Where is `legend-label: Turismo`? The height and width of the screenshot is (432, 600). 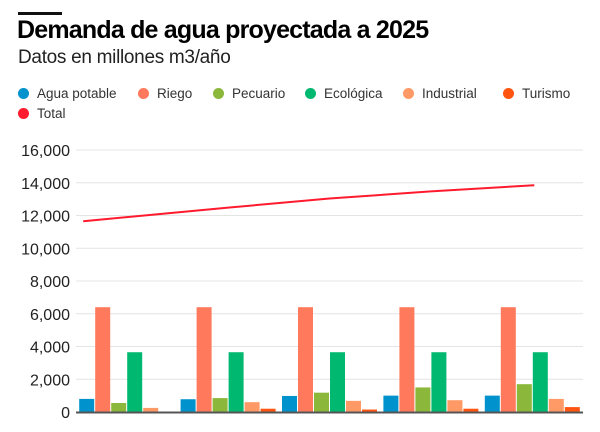
legend-label: Turismo is located at coordinates (546, 93).